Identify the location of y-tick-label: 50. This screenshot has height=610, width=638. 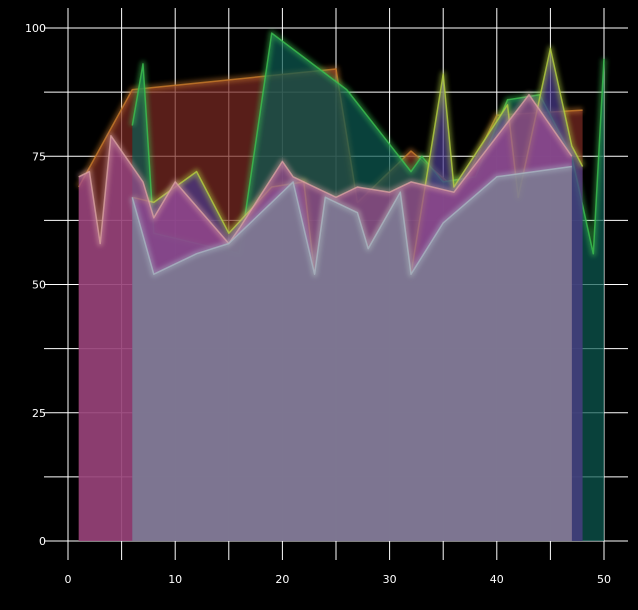
(39, 285).